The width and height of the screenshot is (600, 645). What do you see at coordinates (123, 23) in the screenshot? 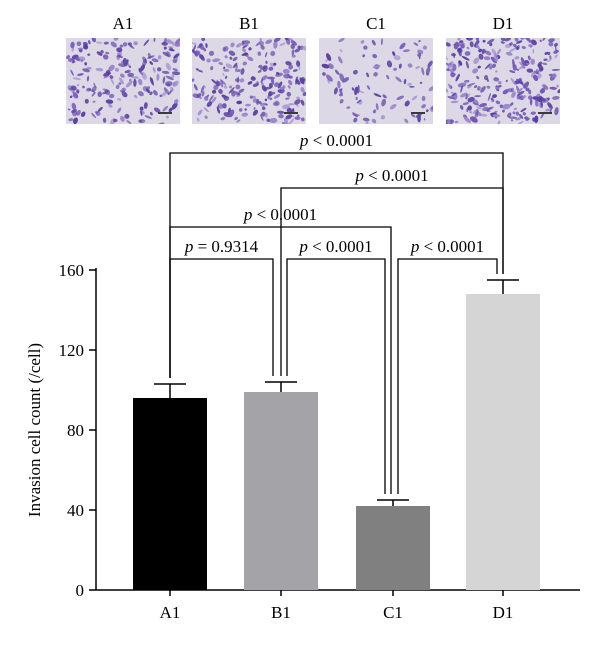
I see `panel-label-a1: A1` at bounding box center [123, 23].